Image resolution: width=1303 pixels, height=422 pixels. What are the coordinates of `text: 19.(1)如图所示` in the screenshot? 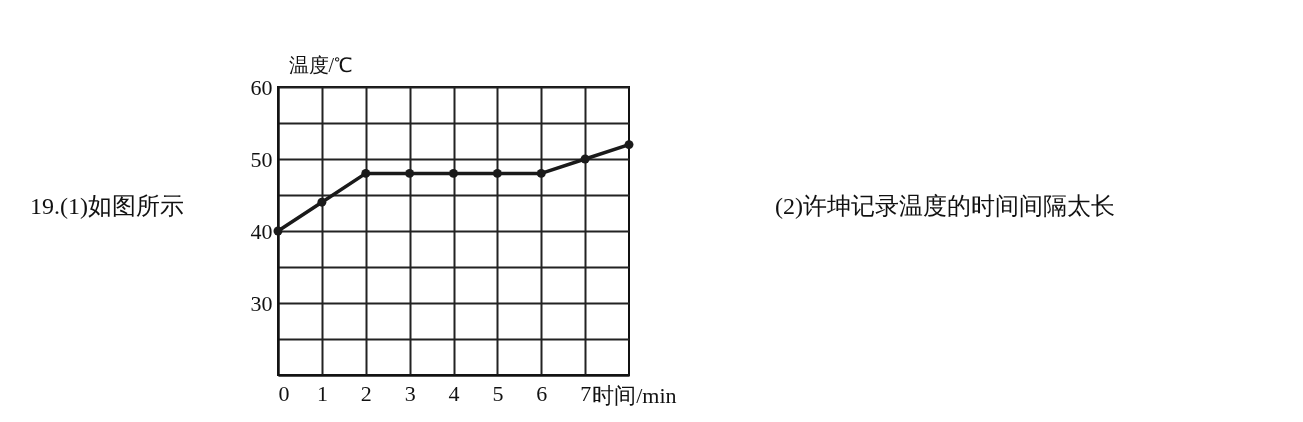 It's located at (107, 206).